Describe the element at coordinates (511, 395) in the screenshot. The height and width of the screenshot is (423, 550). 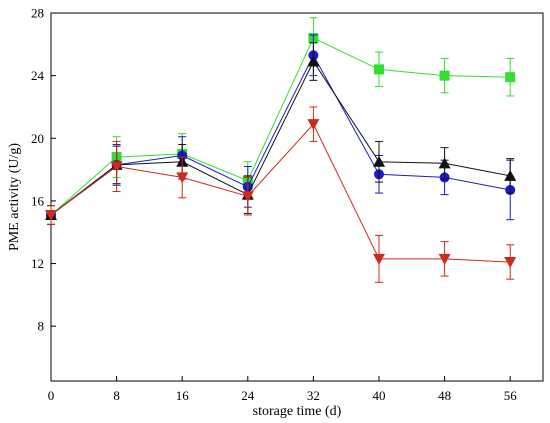
I see `x-tick-label: 56` at that location.